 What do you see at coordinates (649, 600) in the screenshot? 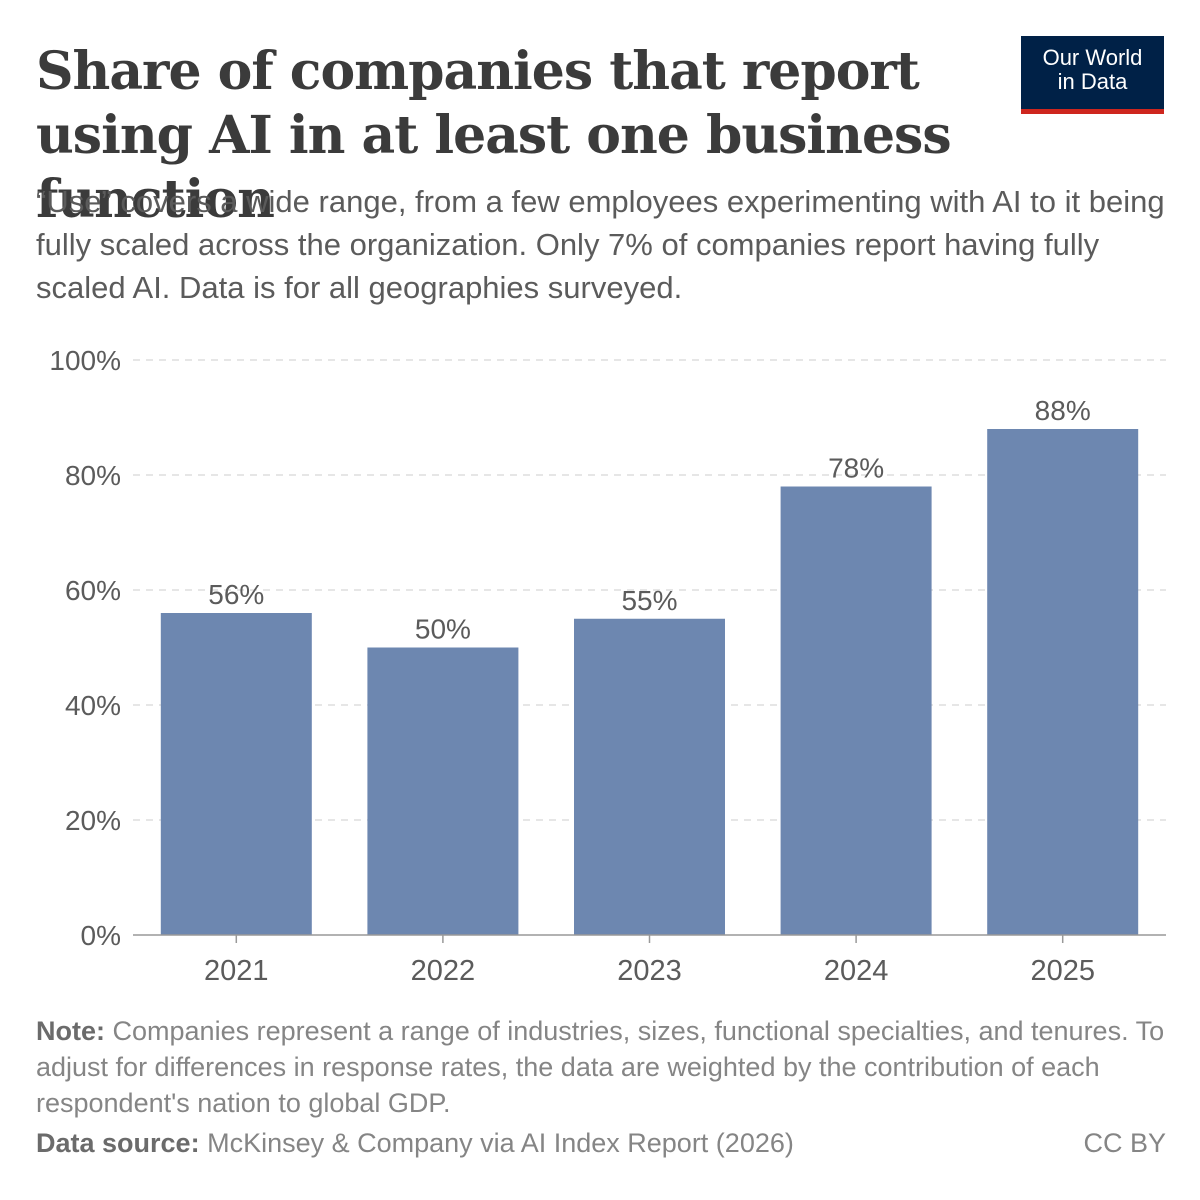
I see `data-label: 55%` at bounding box center [649, 600].